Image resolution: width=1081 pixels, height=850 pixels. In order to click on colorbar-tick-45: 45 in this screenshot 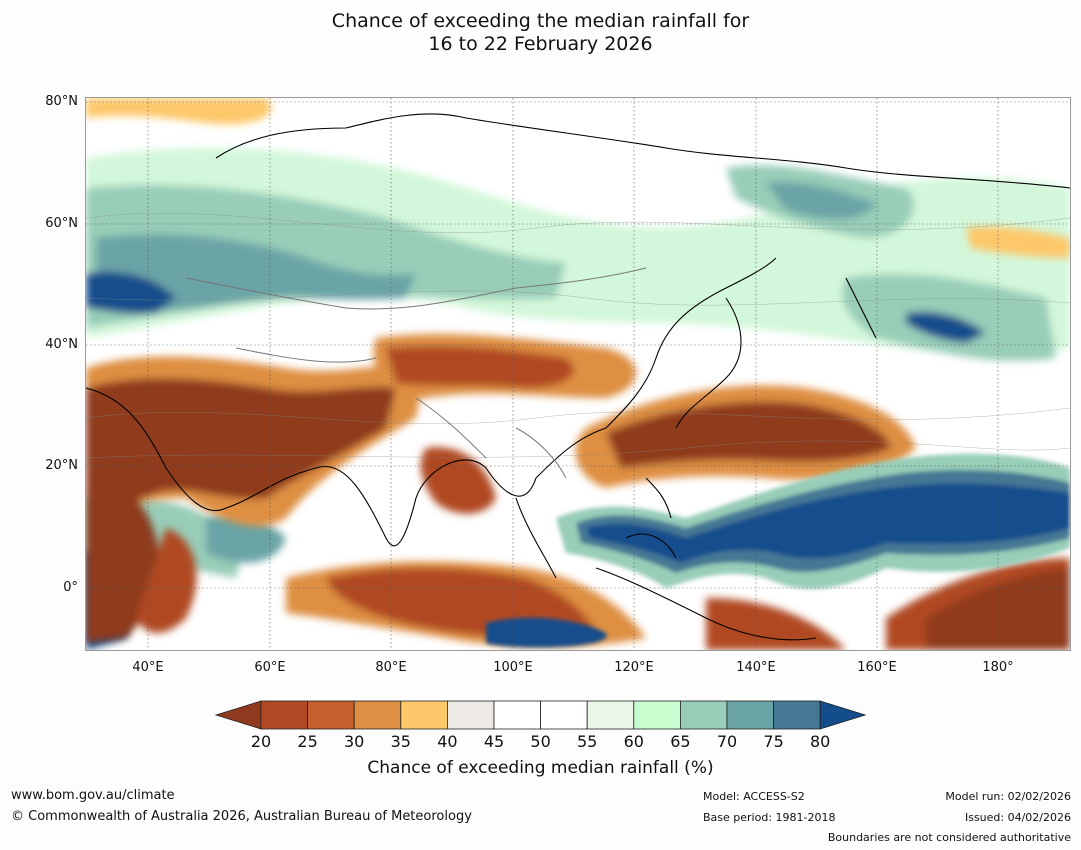, I will do `click(494, 741)`.